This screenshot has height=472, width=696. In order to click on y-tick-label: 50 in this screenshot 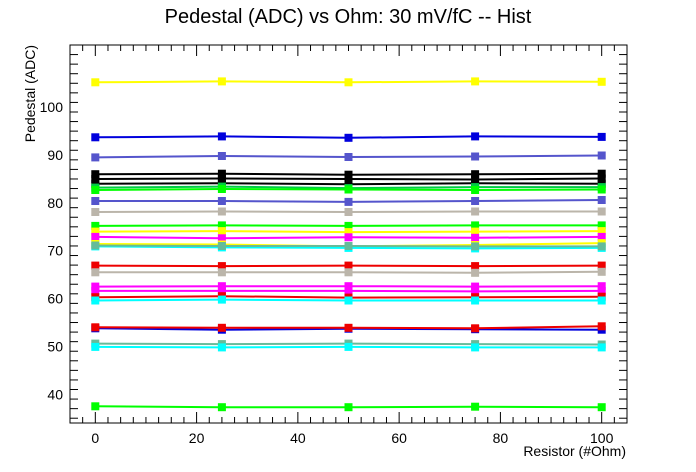, I will do `click(55, 346)`.